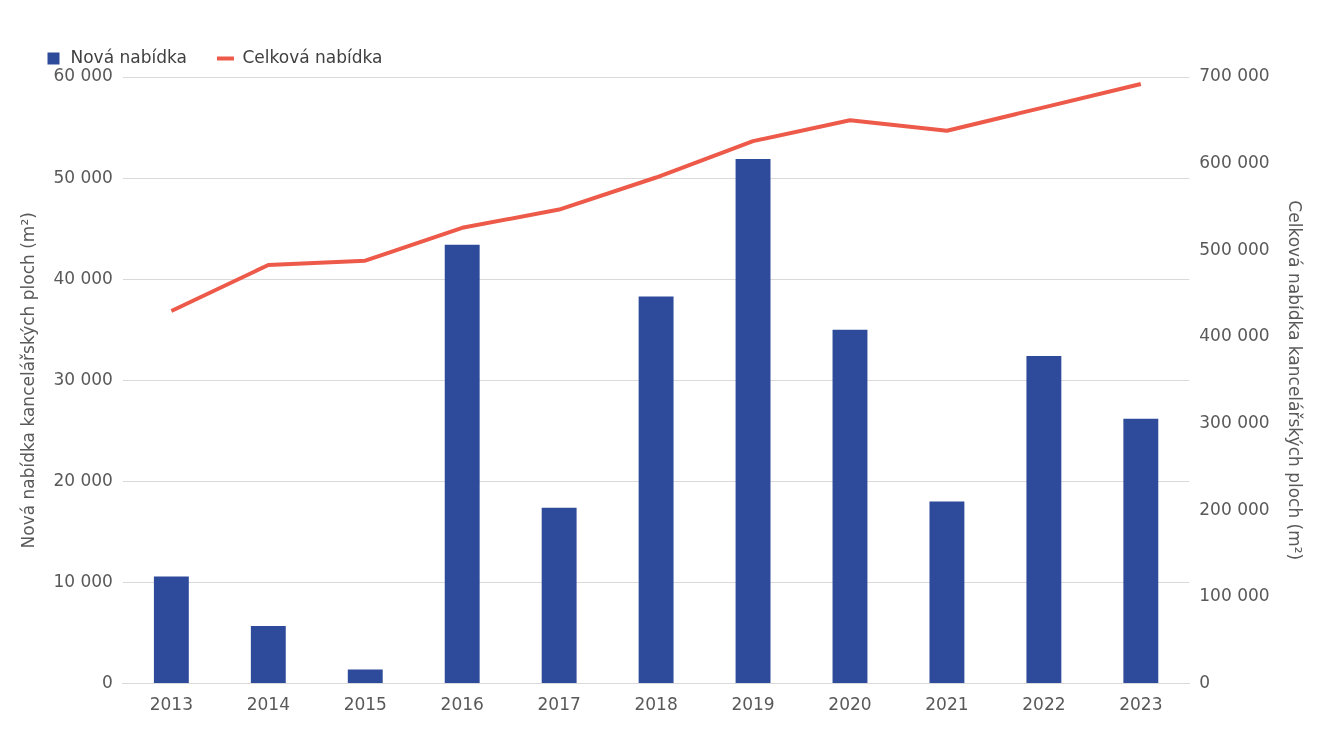 This screenshot has width=1323, height=738. Describe the element at coordinates (1234, 335) in the screenshot. I see `y2-tick-label: 400 000` at that location.